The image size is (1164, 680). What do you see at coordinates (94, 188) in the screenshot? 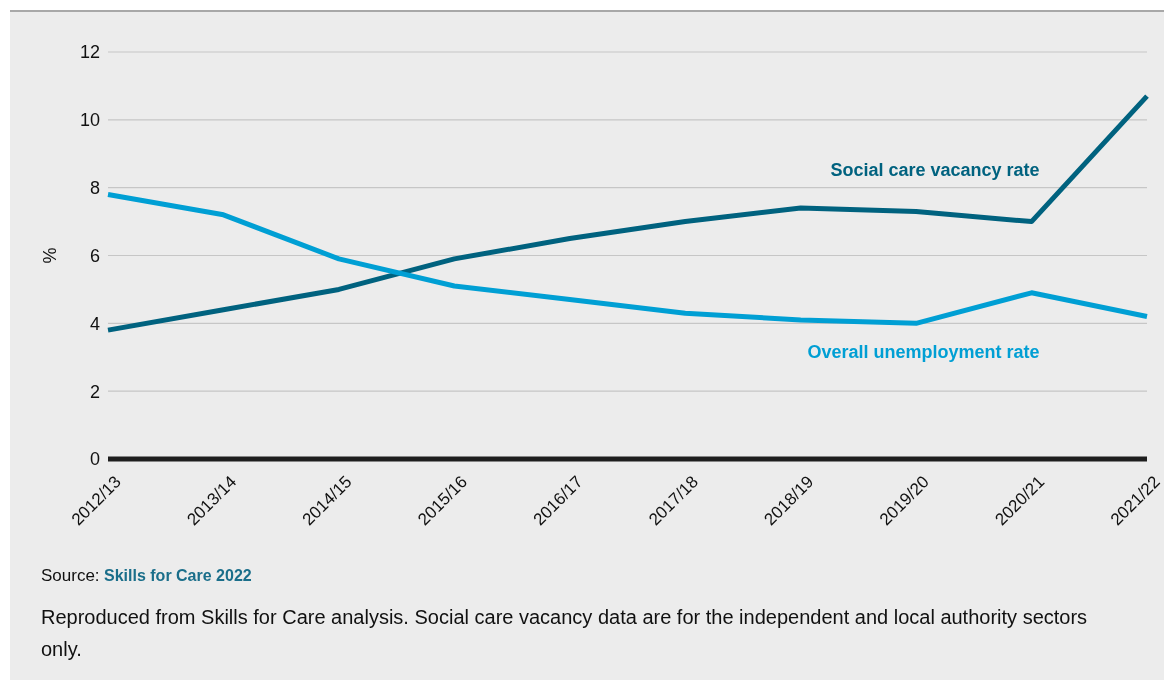
I see `y-tick-label: 8` at bounding box center [94, 188].